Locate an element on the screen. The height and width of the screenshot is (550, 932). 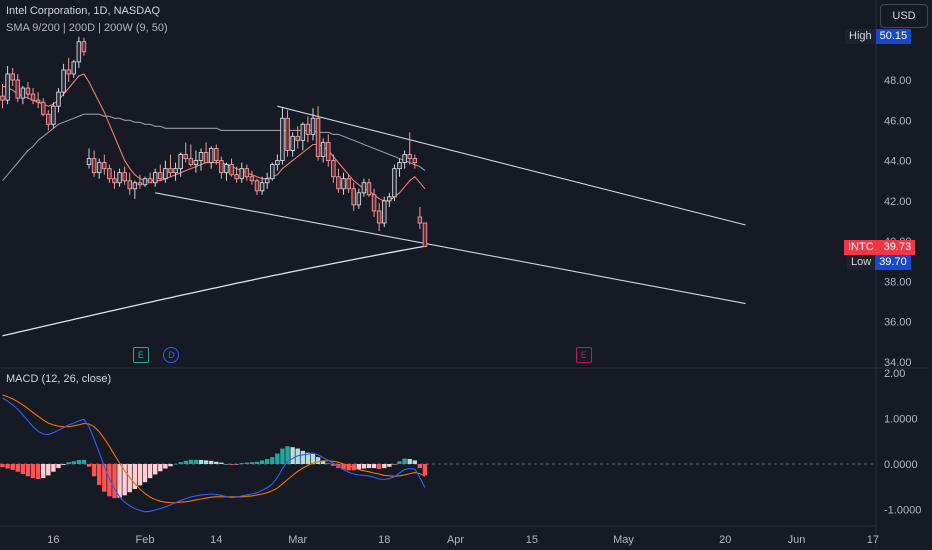
macd-line is located at coordinates (214, 455).